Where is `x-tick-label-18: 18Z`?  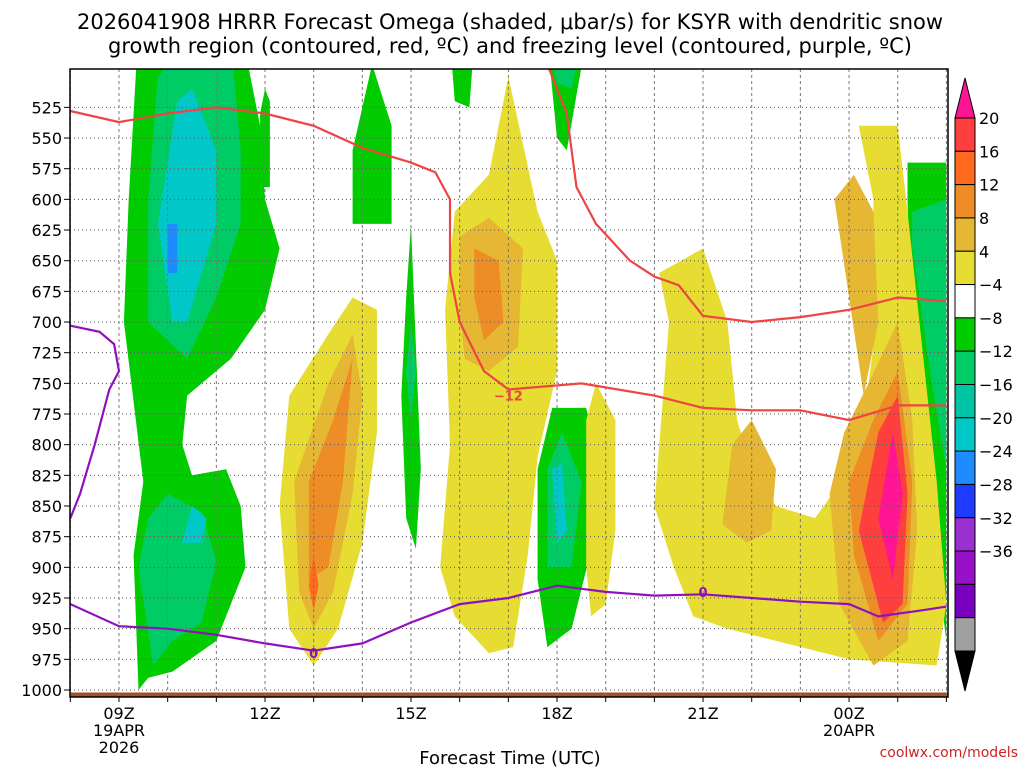 x-tick-label-18: 18Z is located at coordinates (556, 713).